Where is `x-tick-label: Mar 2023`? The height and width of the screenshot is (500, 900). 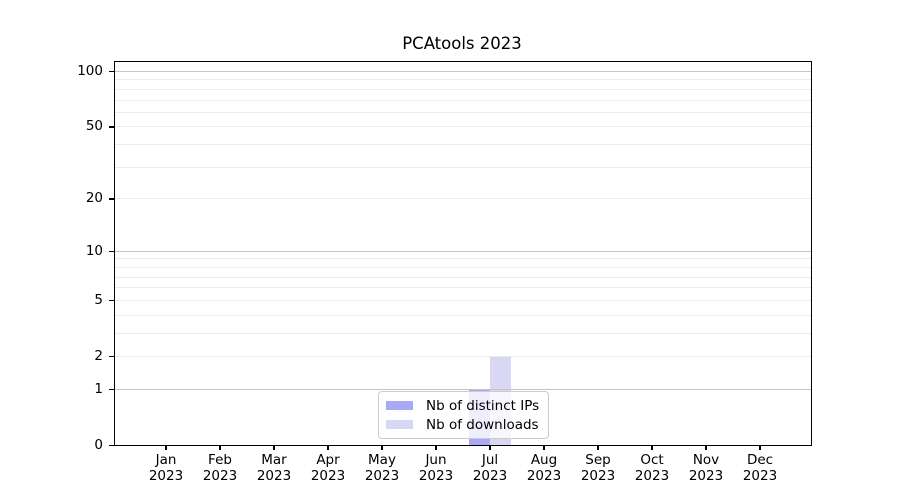
x-tick-label: Mar 2023 is located at coordinates (274, 468).